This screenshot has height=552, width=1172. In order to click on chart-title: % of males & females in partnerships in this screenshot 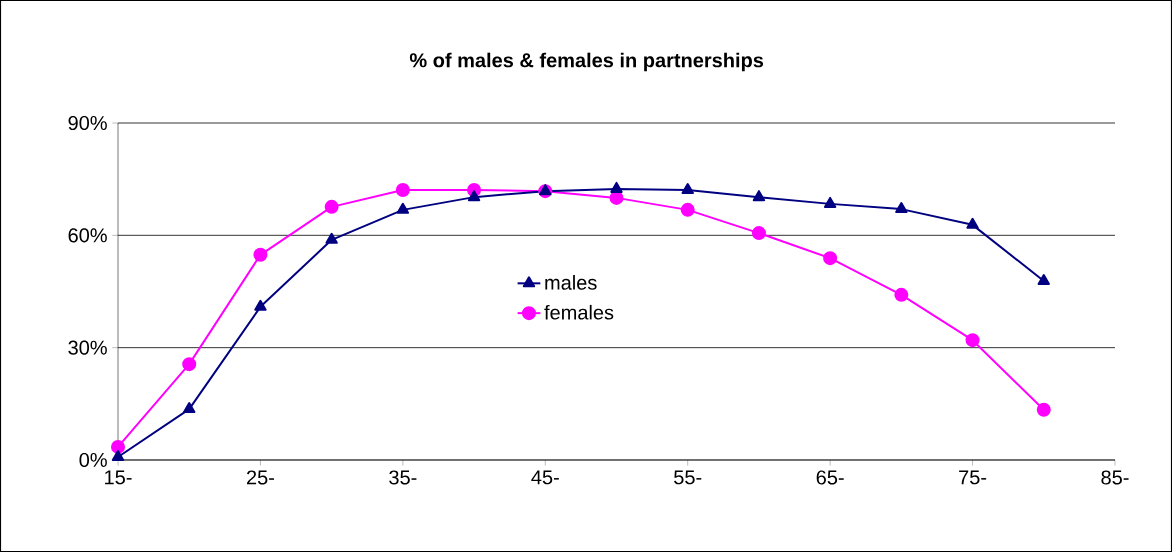, I will do `click(586, 62)`.